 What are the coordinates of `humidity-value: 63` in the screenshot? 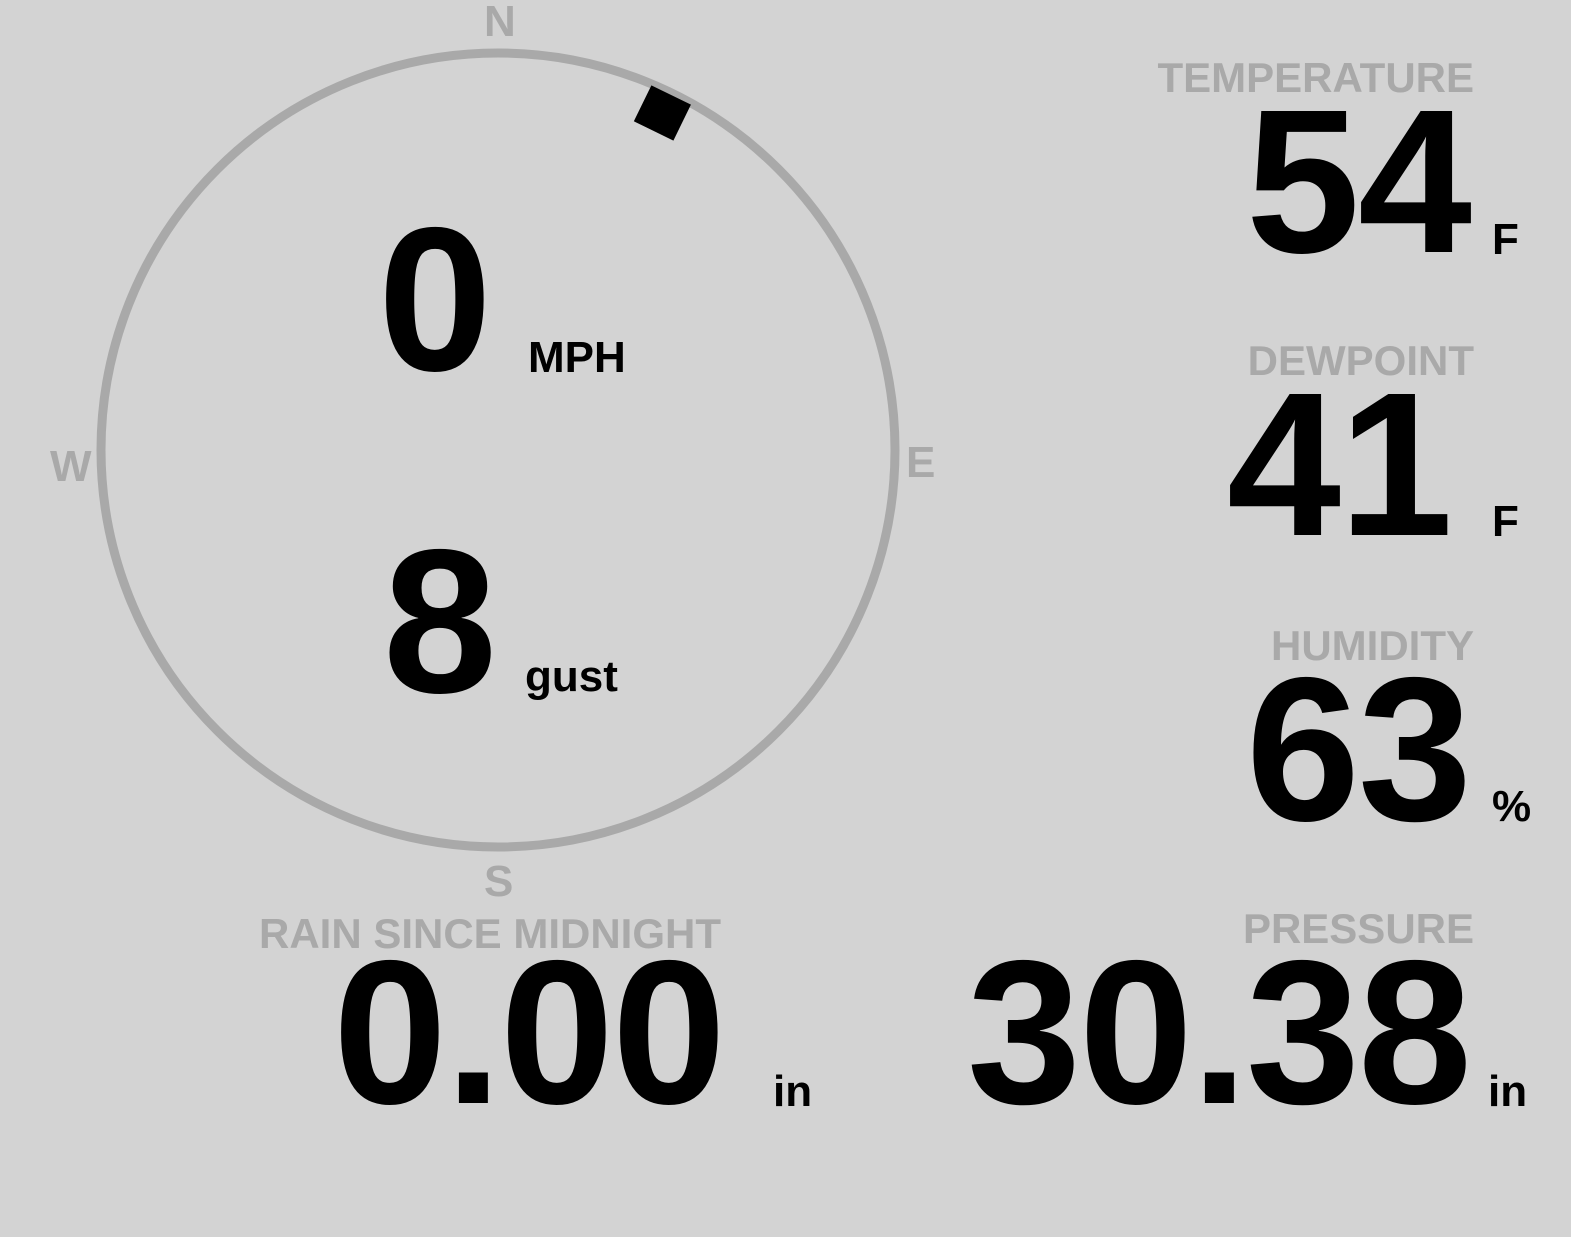 It's located at (1358, 749).